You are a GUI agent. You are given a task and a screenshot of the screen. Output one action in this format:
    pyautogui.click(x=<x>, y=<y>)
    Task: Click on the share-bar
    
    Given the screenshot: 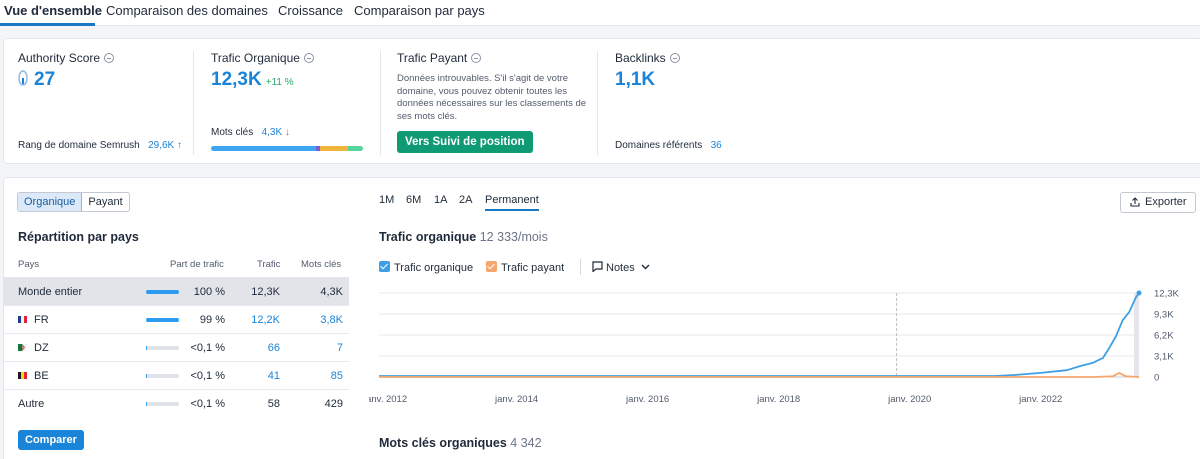 What is the action you would take?
    pyautogui.click(x=162, y=348)
    